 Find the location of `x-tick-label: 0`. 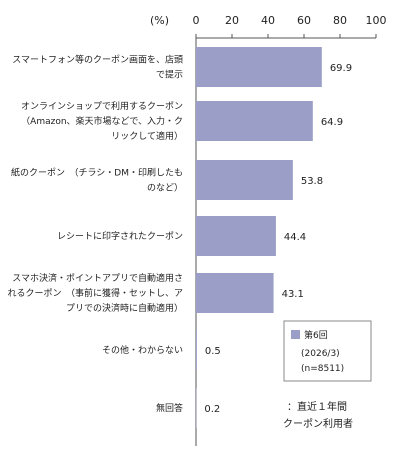

x-tick-label: 0 is located at coordinates (196, 20).